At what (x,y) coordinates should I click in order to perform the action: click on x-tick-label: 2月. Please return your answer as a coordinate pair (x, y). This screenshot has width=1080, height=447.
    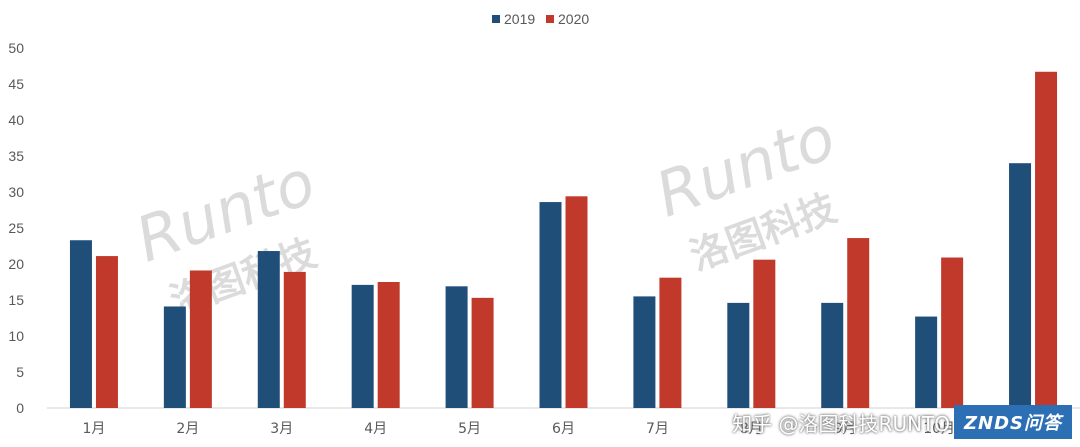
    Looking at the image, I should click on (187, 429).